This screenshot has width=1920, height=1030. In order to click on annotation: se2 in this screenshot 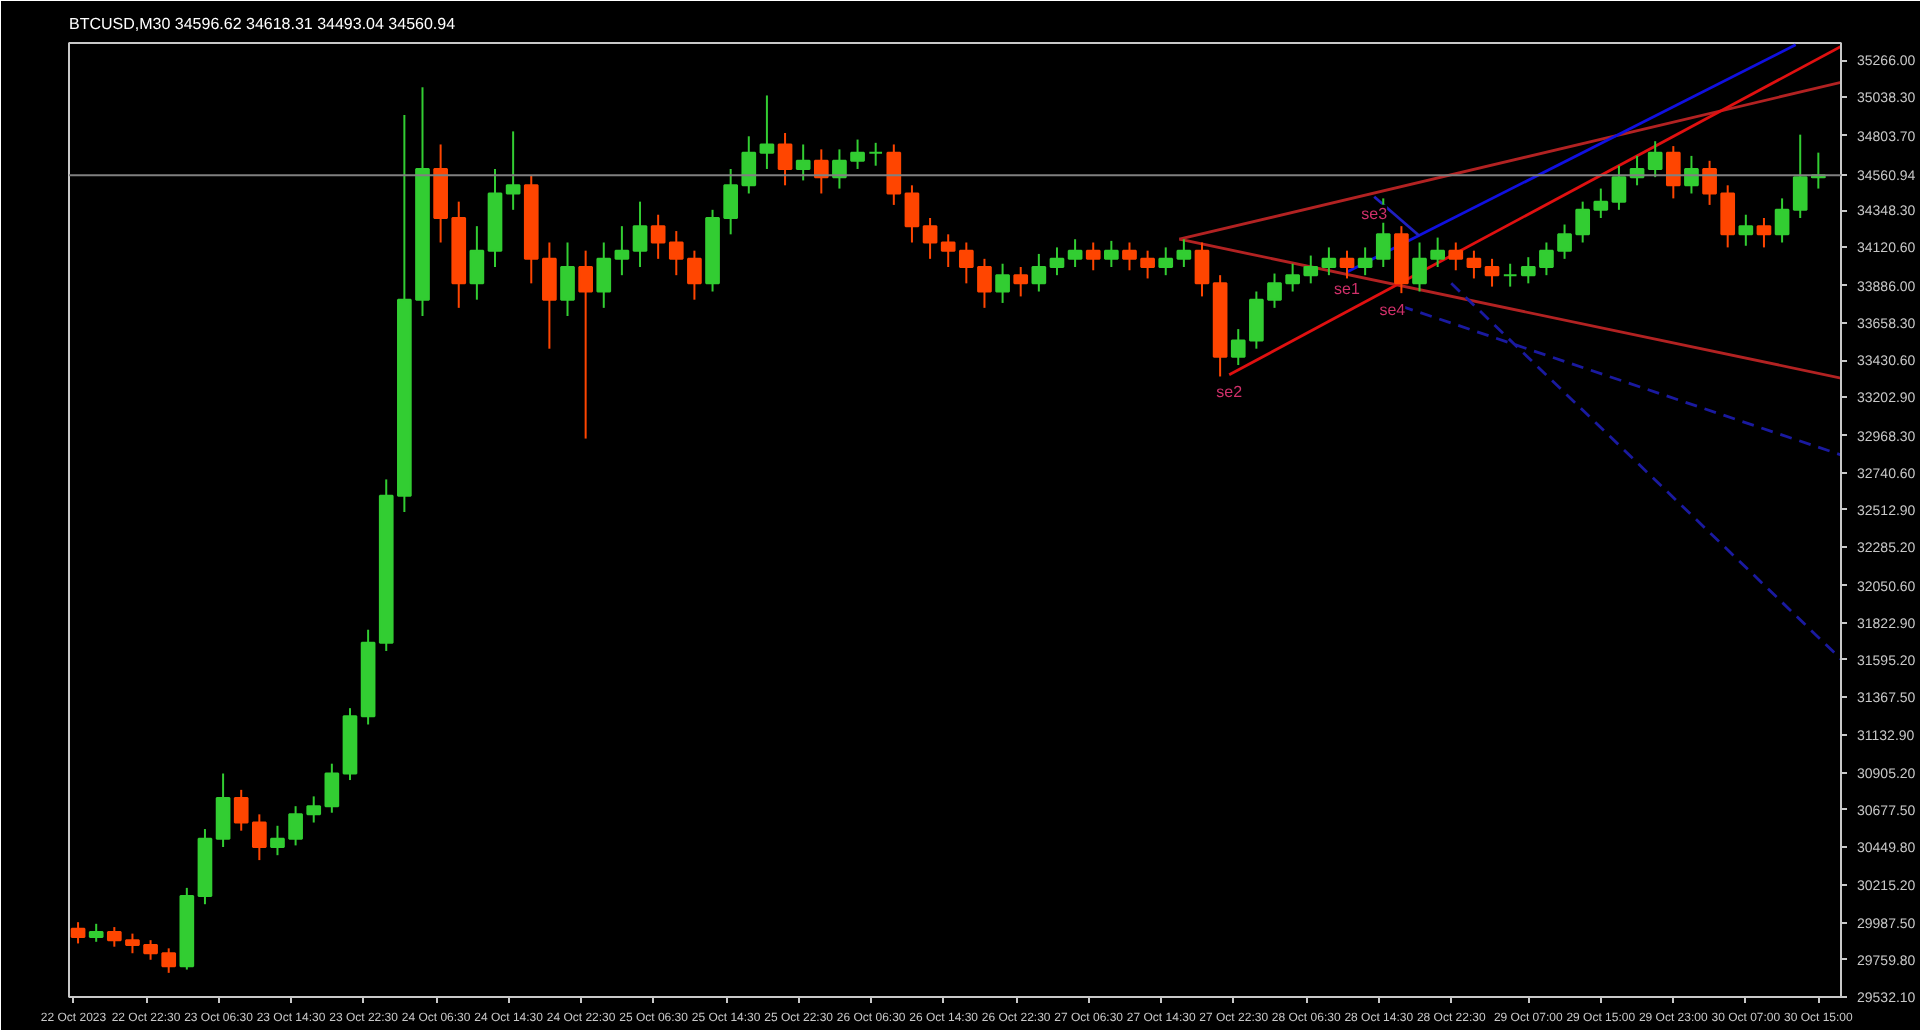, I will do `click(1230, 391)`.